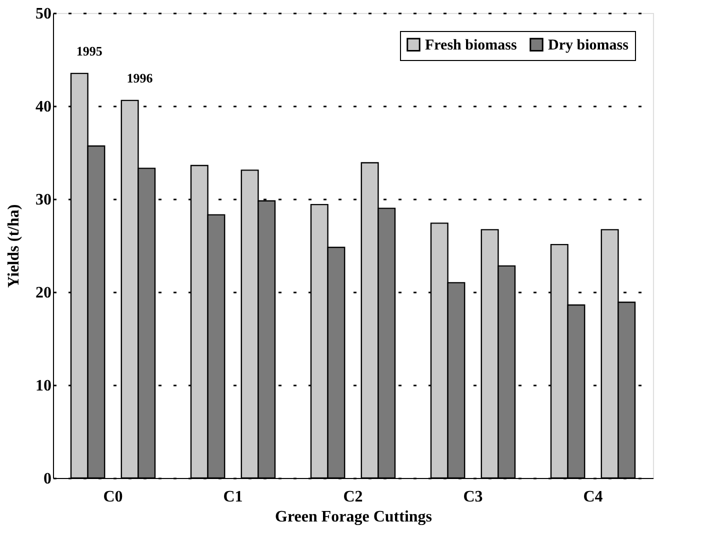 The width and height of the screenshot is (720, 551). I want to click on y-tick-label: 50, so click(44, 14).